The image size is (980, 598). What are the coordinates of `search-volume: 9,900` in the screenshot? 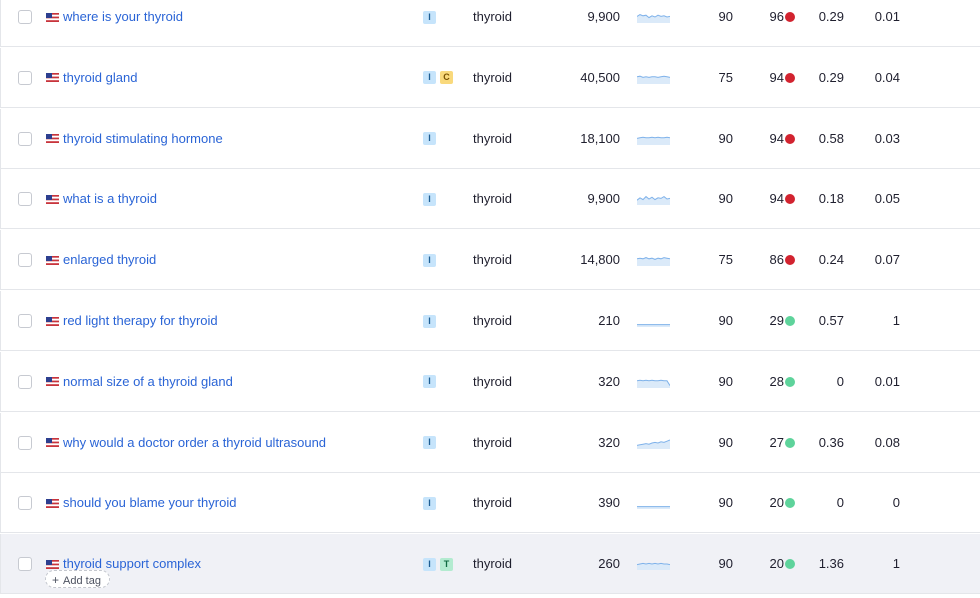 It's located at (603, 16).